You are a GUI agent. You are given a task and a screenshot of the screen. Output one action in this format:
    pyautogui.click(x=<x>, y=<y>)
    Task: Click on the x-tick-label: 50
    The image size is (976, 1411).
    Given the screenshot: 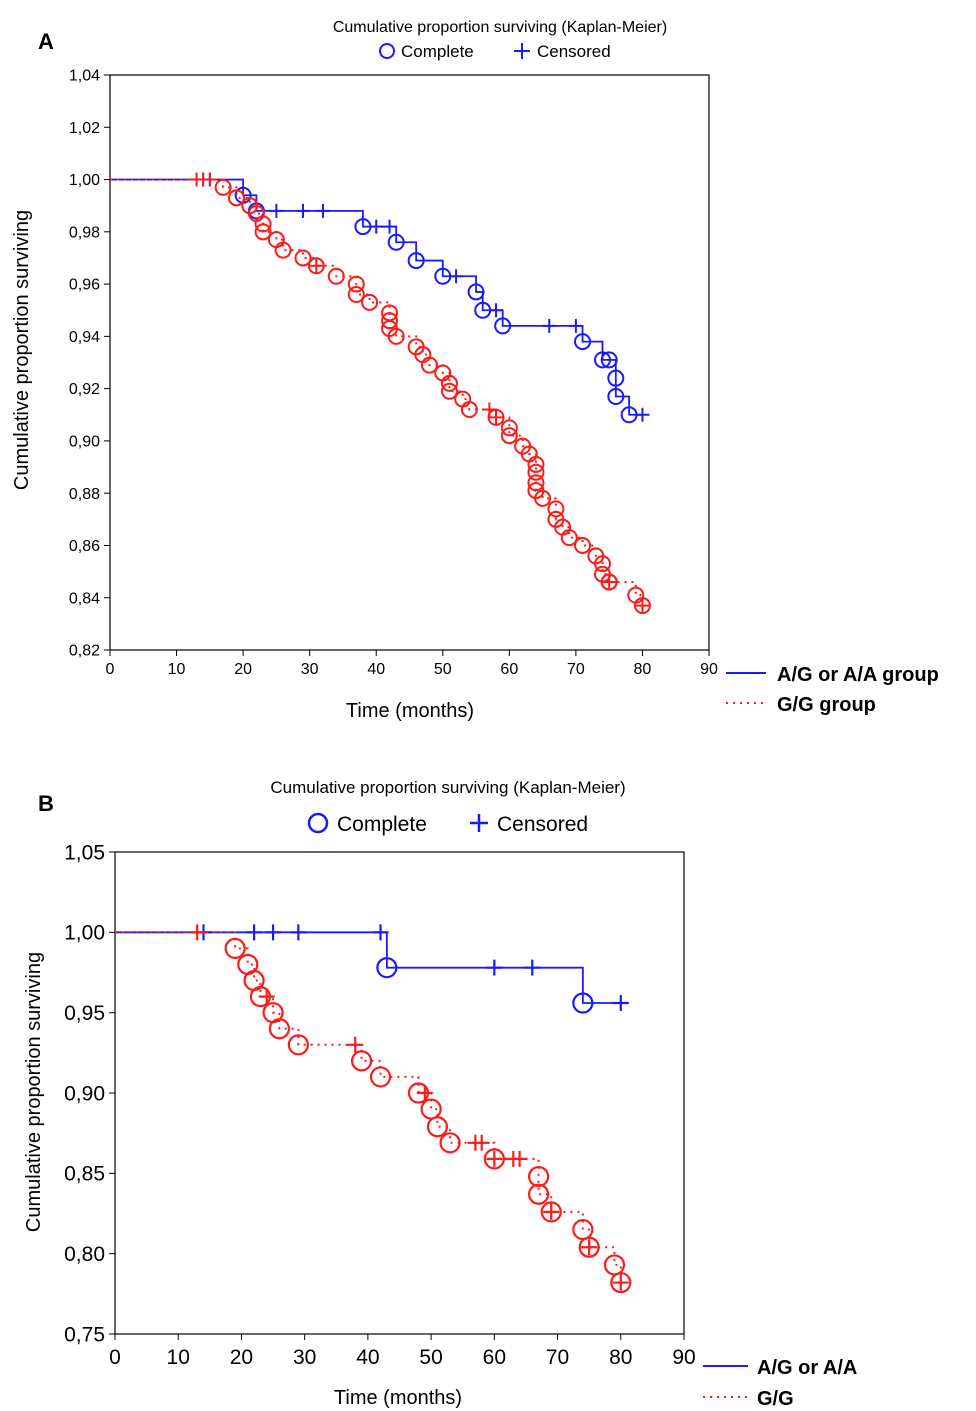 What is the action you would take?
    pyautogui.click(x=443, y=669)
    